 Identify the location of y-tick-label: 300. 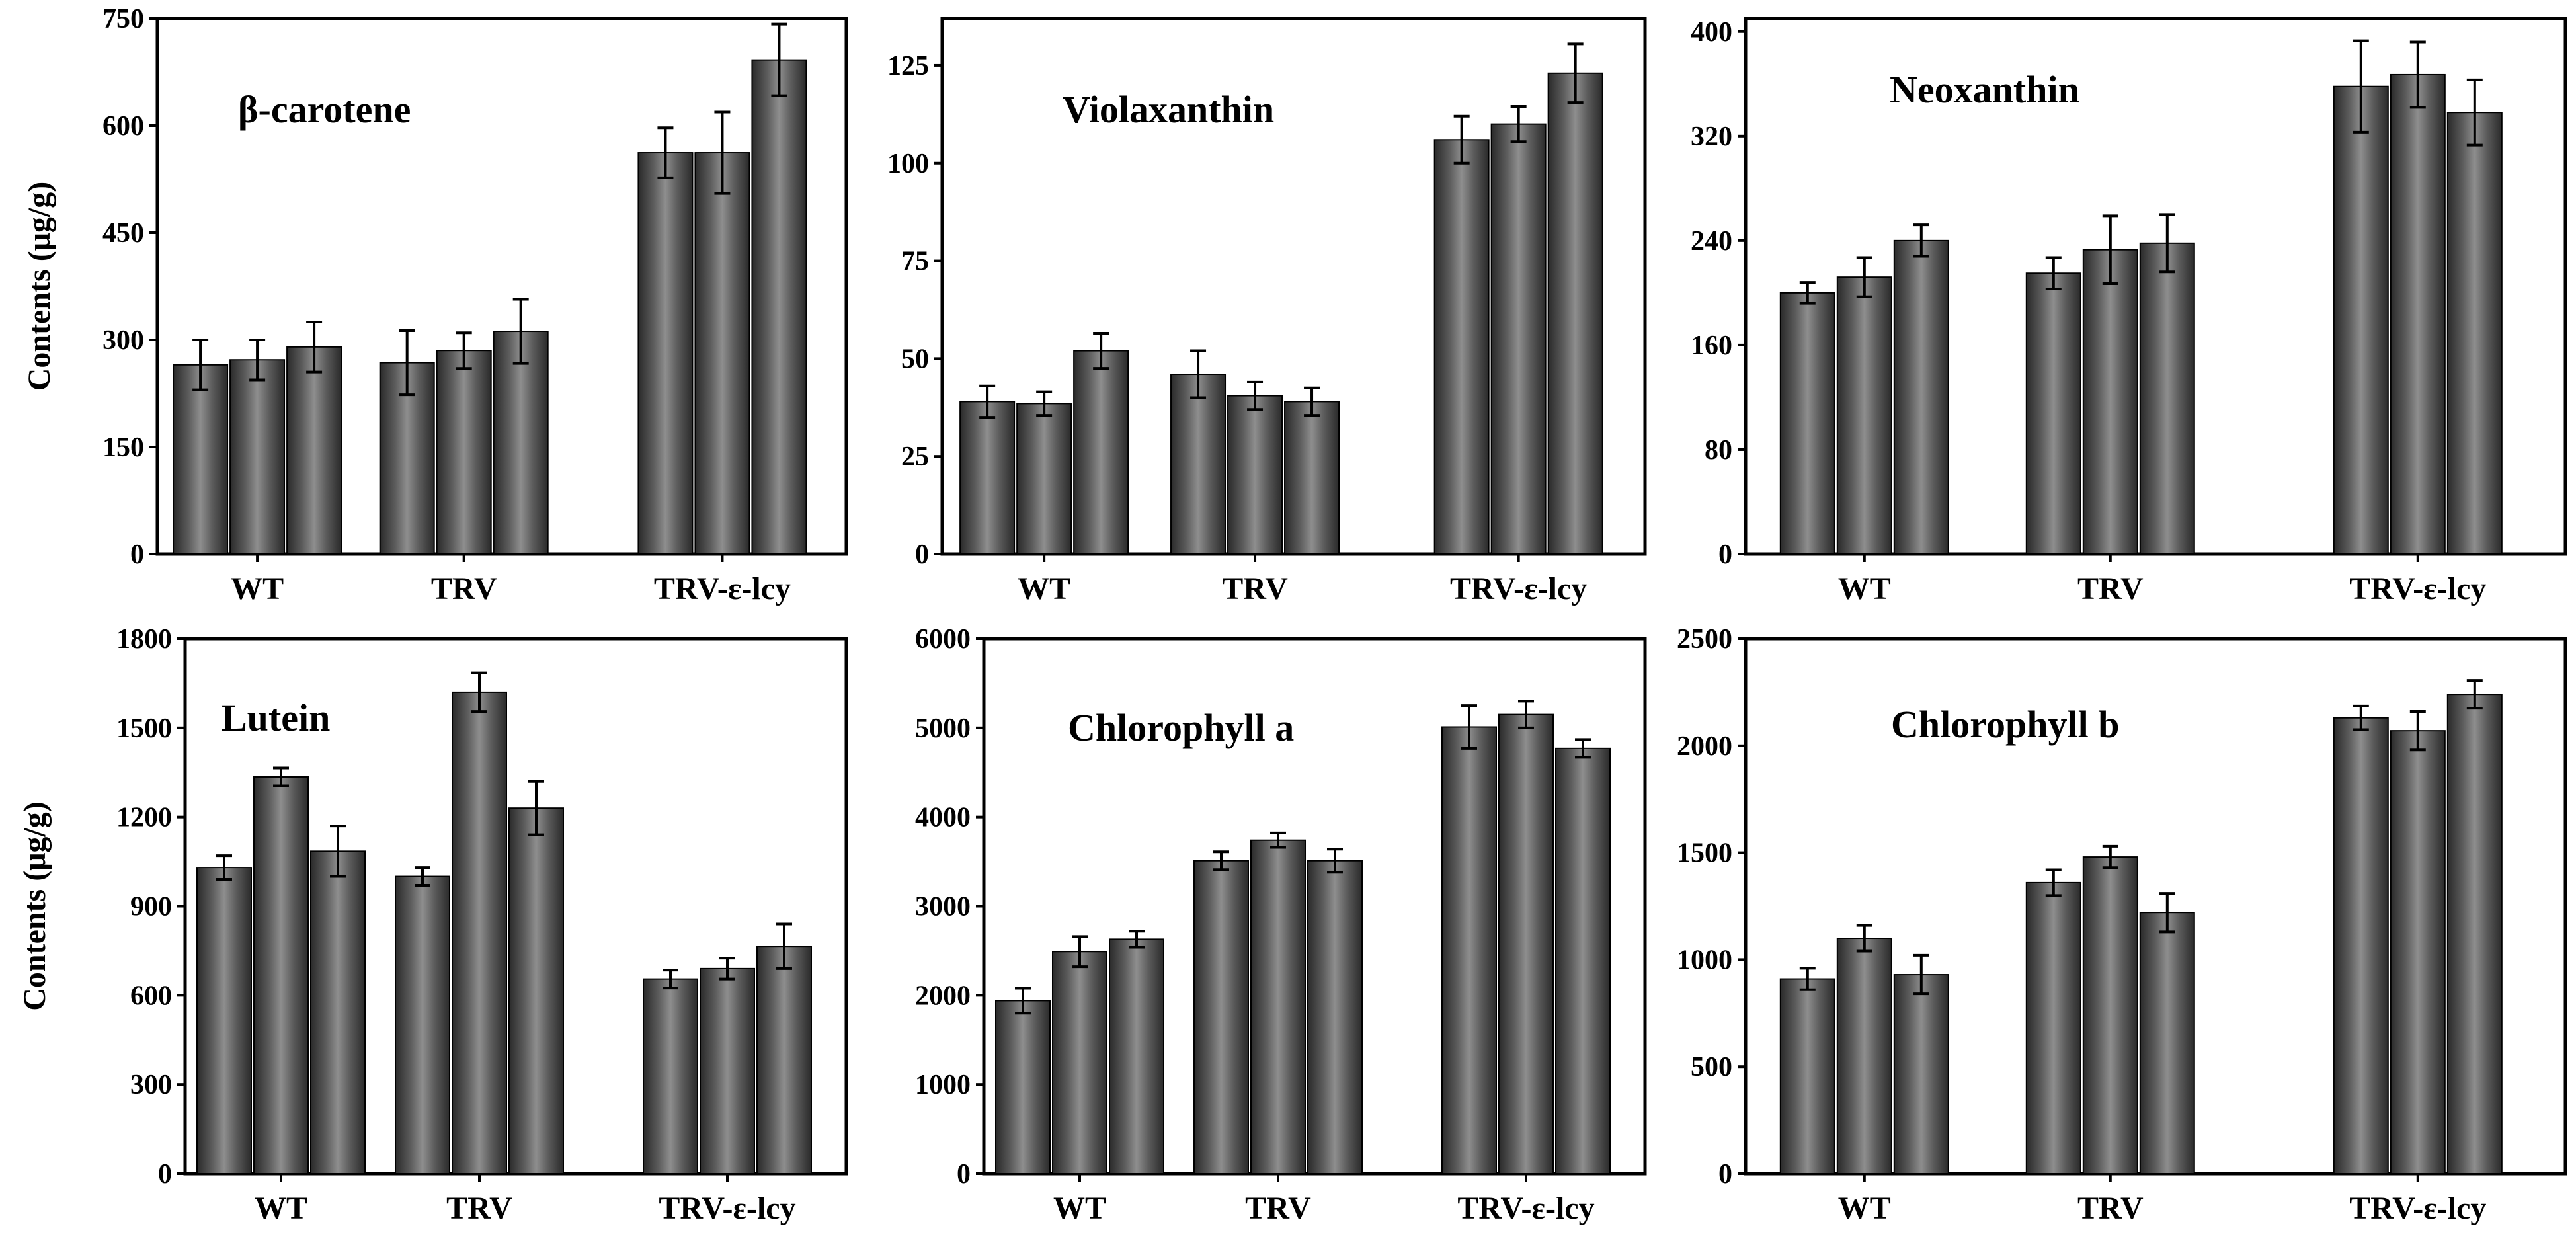
(123, 340).